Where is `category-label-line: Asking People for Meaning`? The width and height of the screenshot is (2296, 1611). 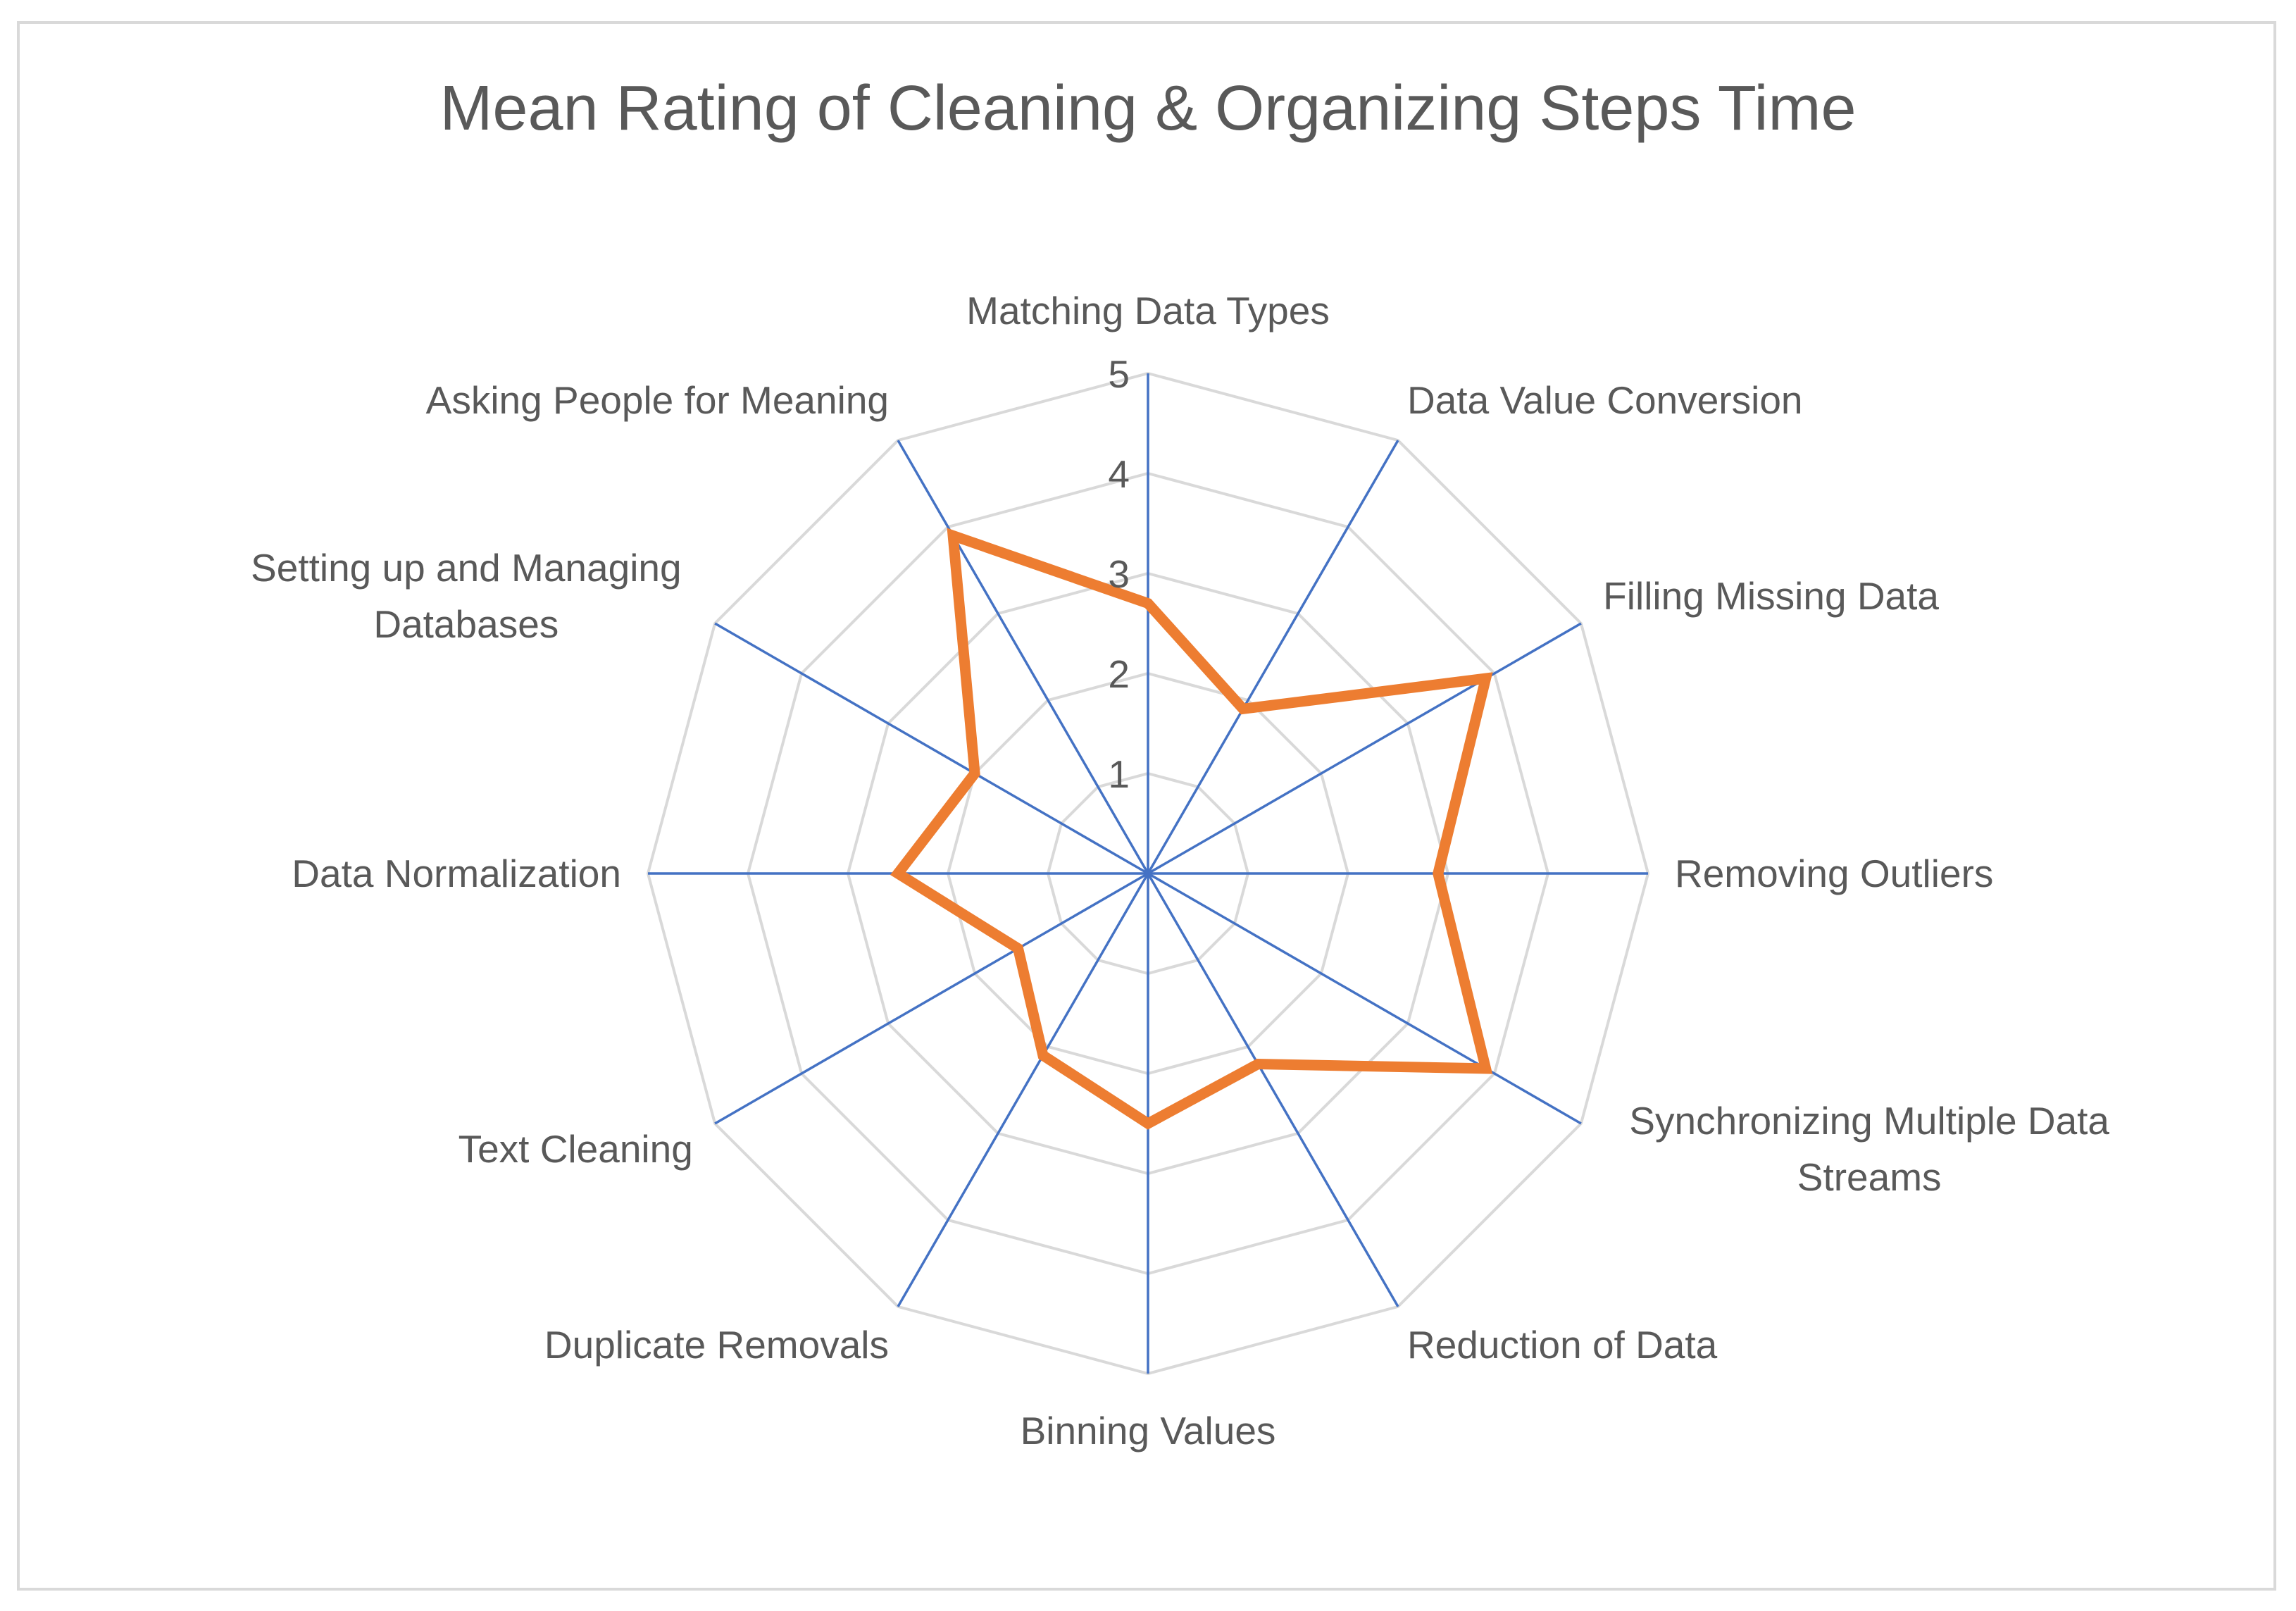 category-label-line: Asking People for Meaning is located at coordinates (657, 400).